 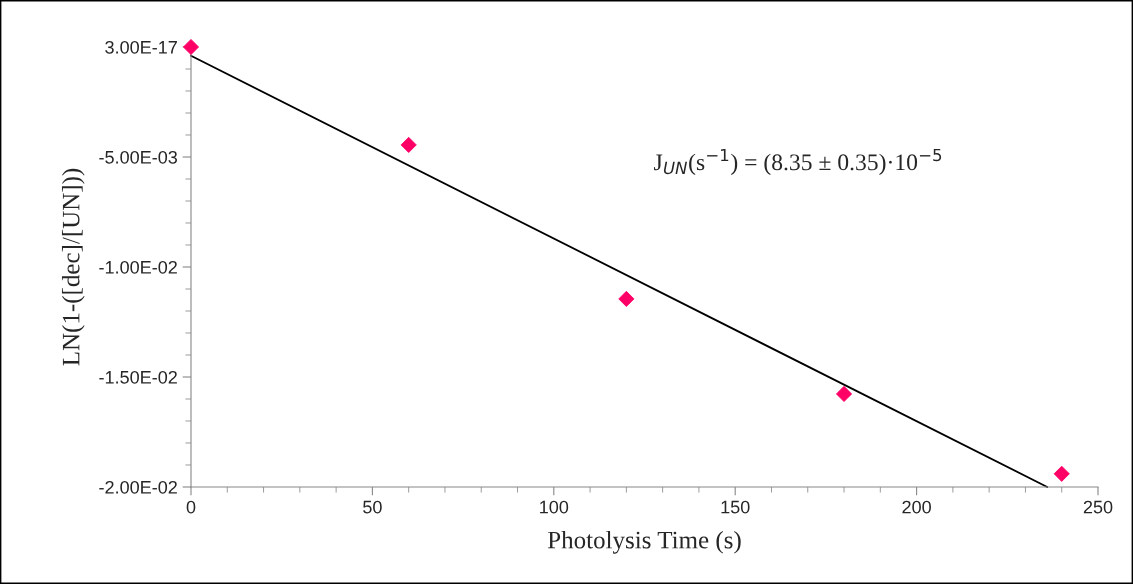 I want to click on x-tick-label: 250, so click(x=1098, y=507).